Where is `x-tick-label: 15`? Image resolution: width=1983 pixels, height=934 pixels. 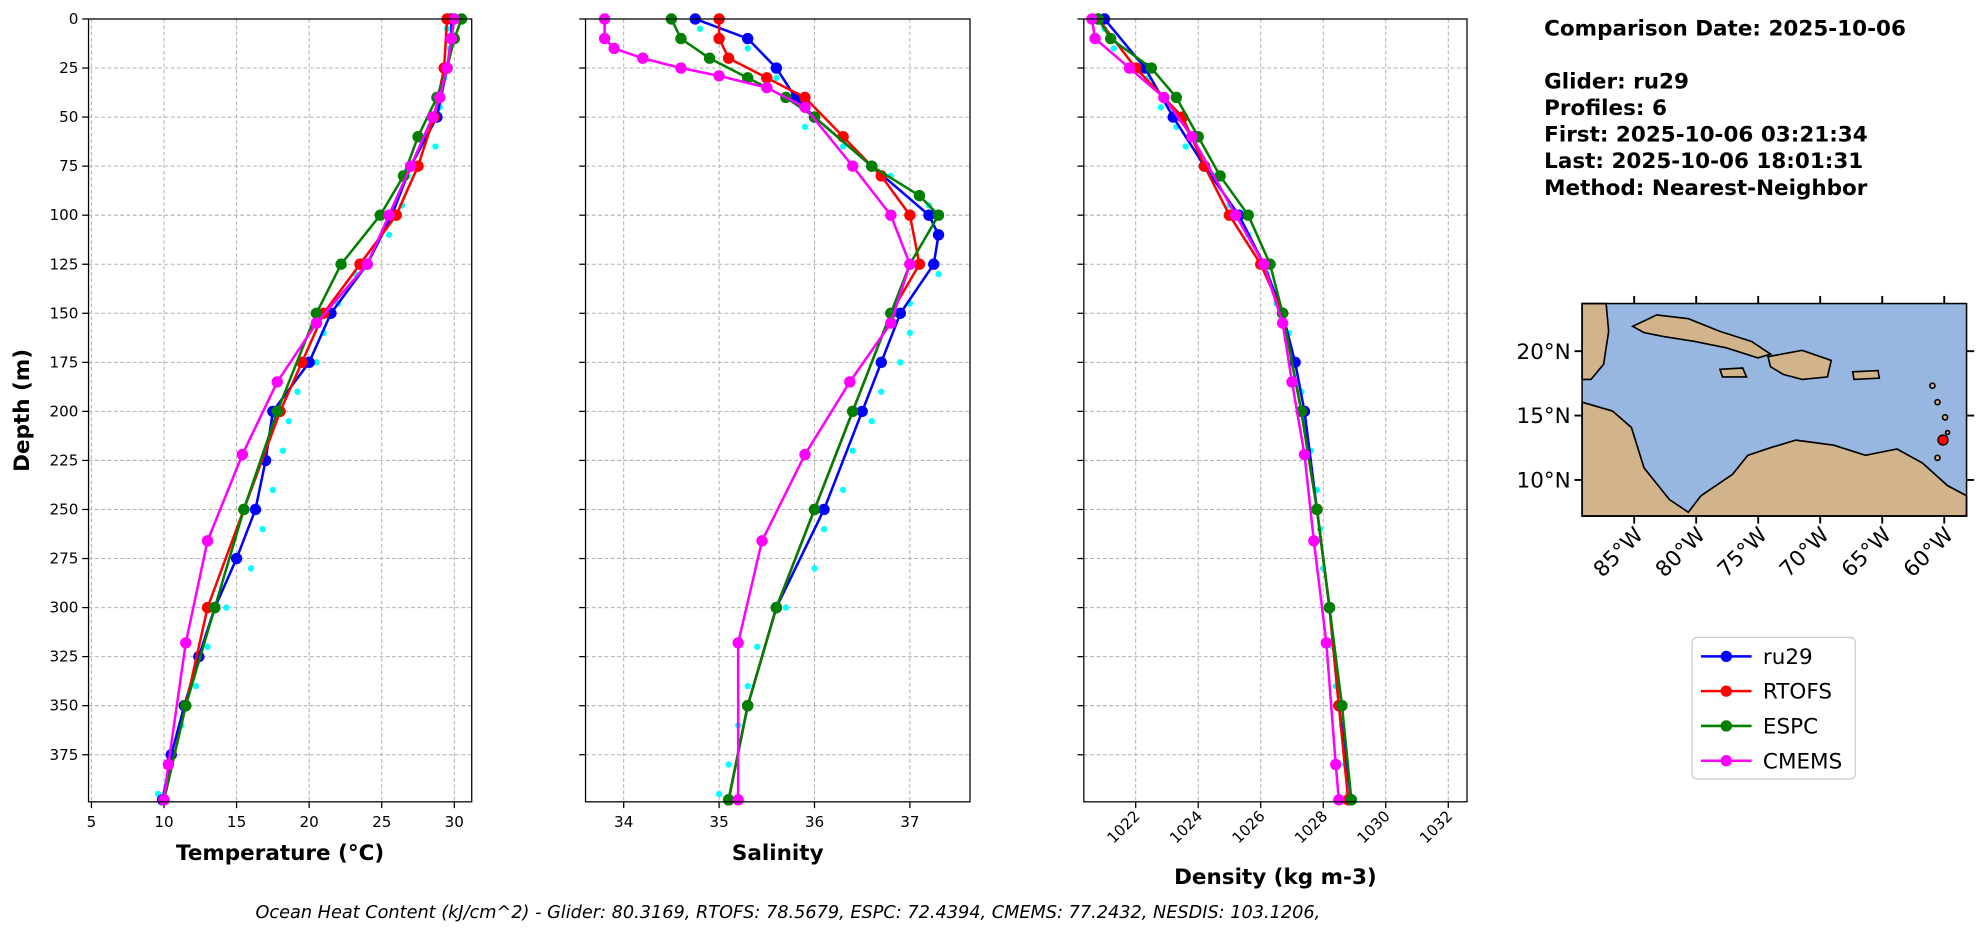
x-tick-label: 15 is located at coordinates (236, 822).